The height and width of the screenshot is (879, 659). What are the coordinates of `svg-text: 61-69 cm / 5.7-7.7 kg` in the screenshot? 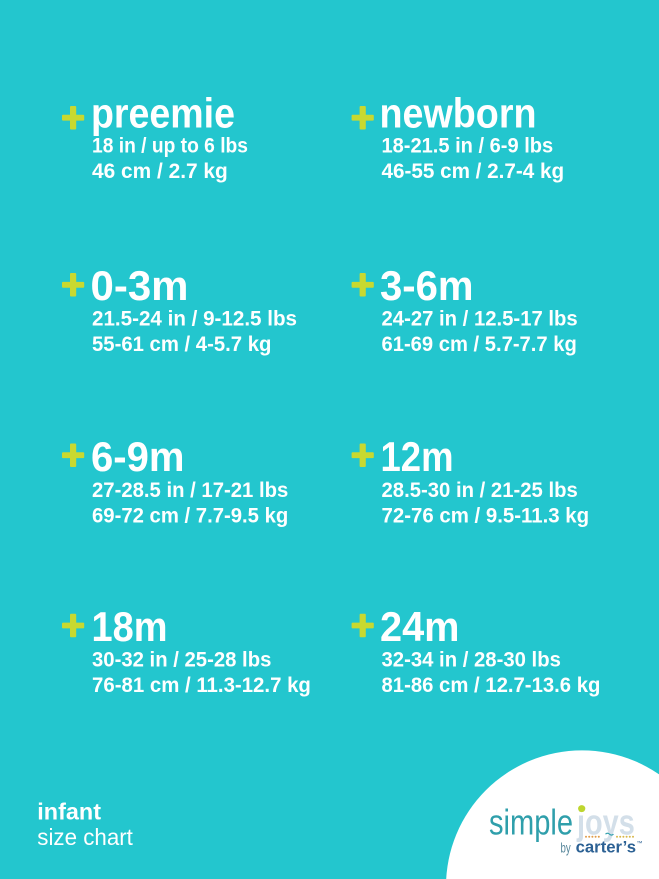 It's located at (479, 344).